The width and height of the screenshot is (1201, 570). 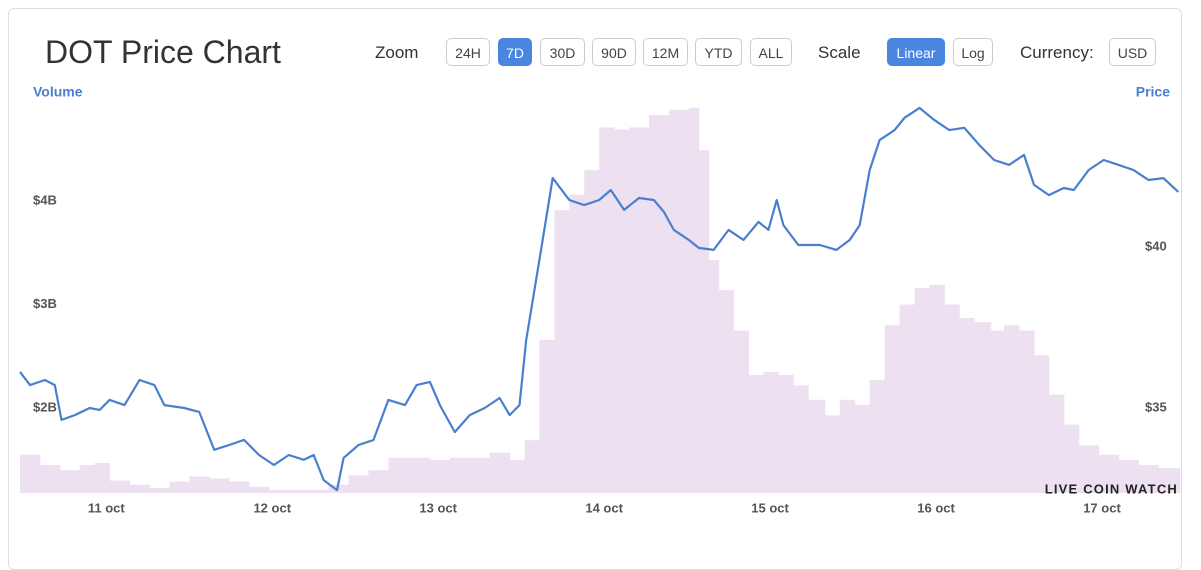 What do you see at coordinates (45, 303) in the screenshot?
I see `y-tick-label: $3B` at bounding box center [45, 303].